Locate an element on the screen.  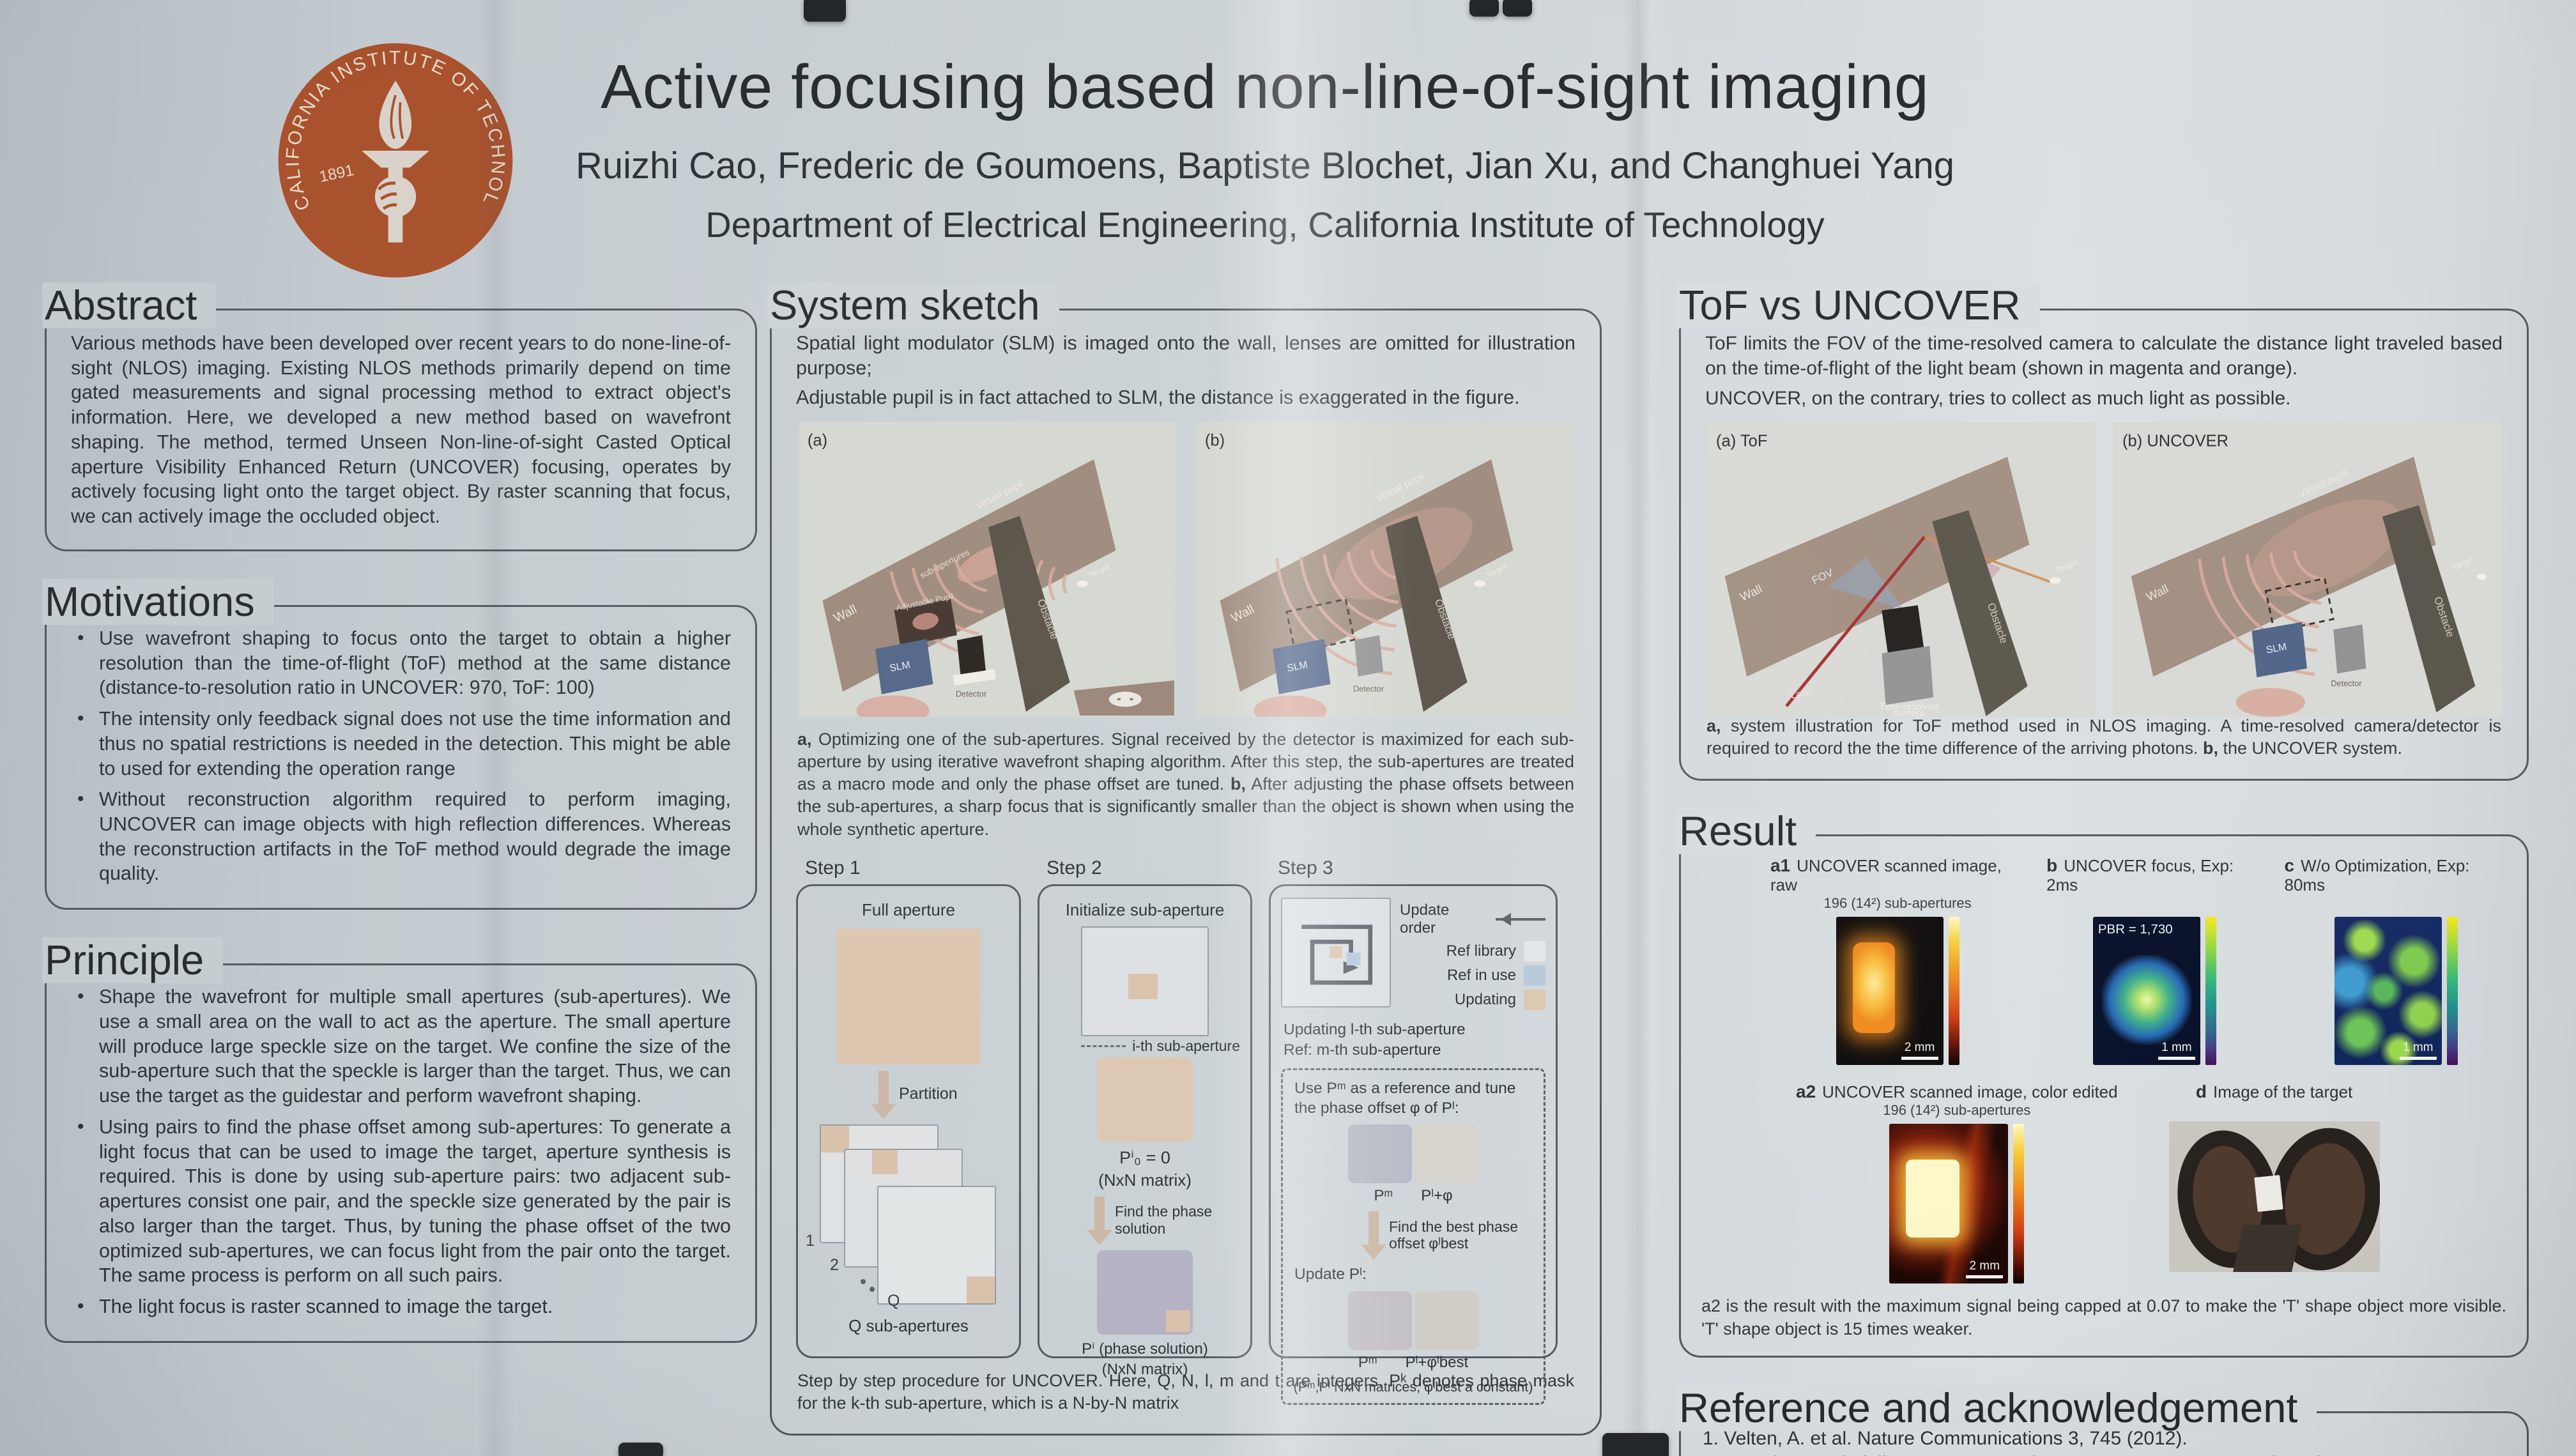
camera-label: Time-resolved is located at coordinates (1909, 707).